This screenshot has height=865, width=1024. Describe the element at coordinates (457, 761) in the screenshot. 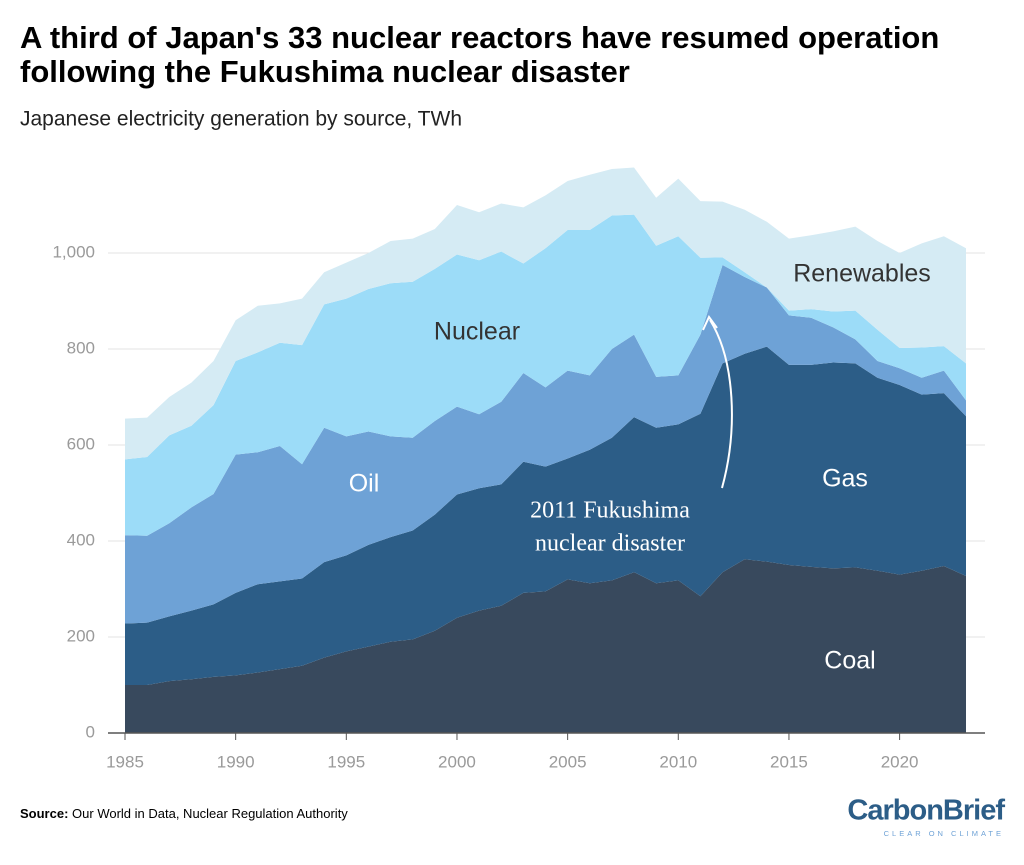

I see `x-tick-label: 2000` at that location.